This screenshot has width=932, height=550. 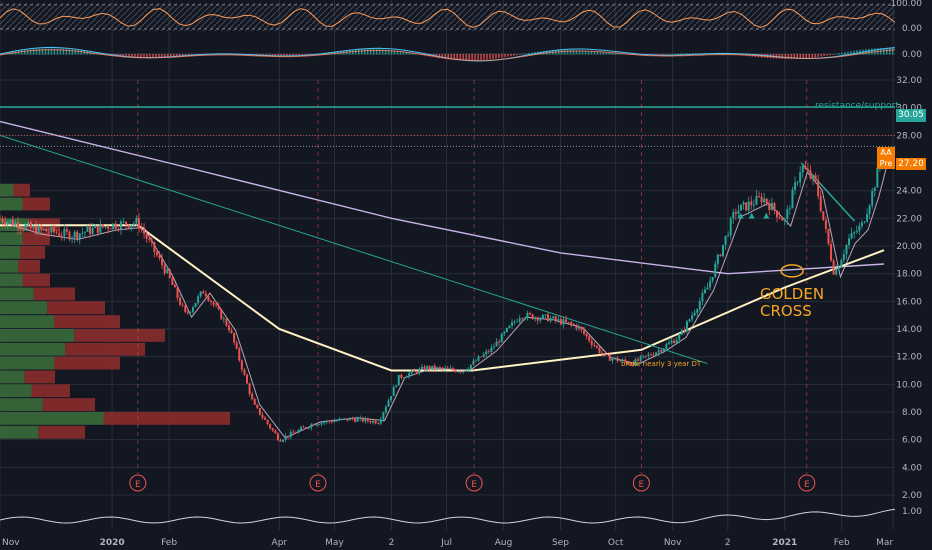 I want to click on earnings-marker-label: E, so click(x=642, y=485).